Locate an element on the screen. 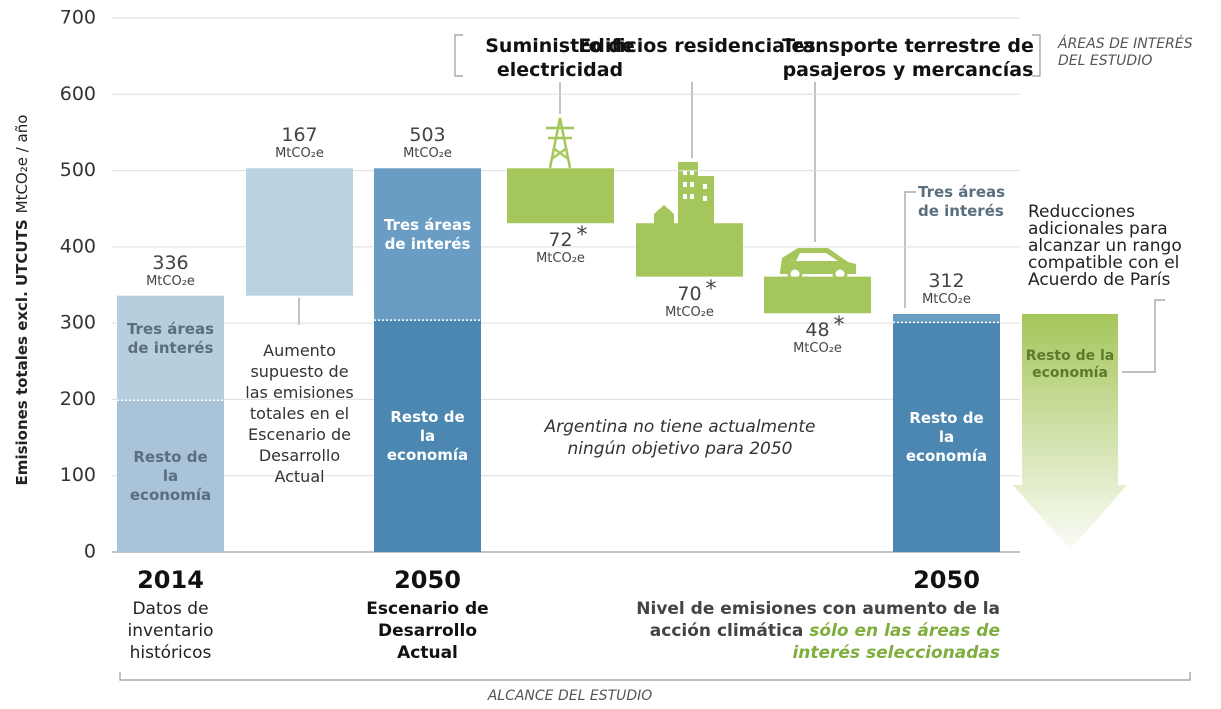 This screenshot has height=709, width=1221. value-number: 503 is located at coordinates (427, 135).